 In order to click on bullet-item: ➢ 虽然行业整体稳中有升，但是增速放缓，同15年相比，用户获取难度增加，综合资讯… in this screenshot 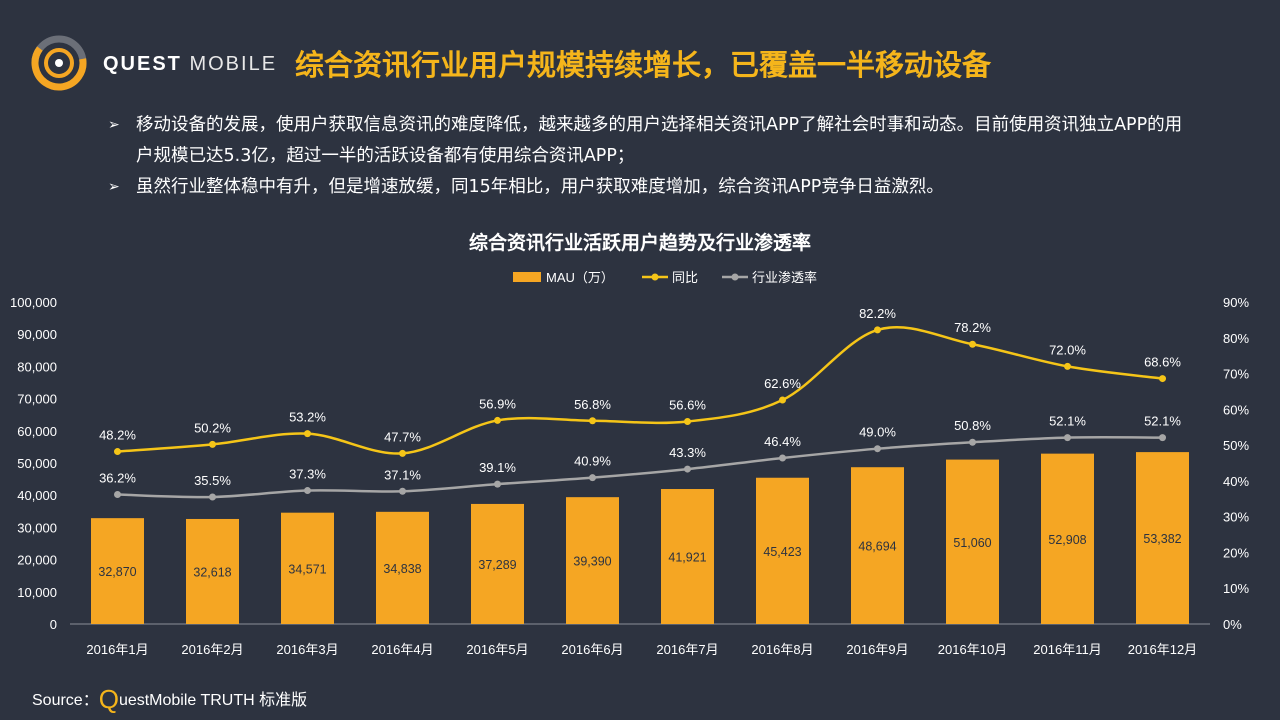, I will do `click(648, 187)`.